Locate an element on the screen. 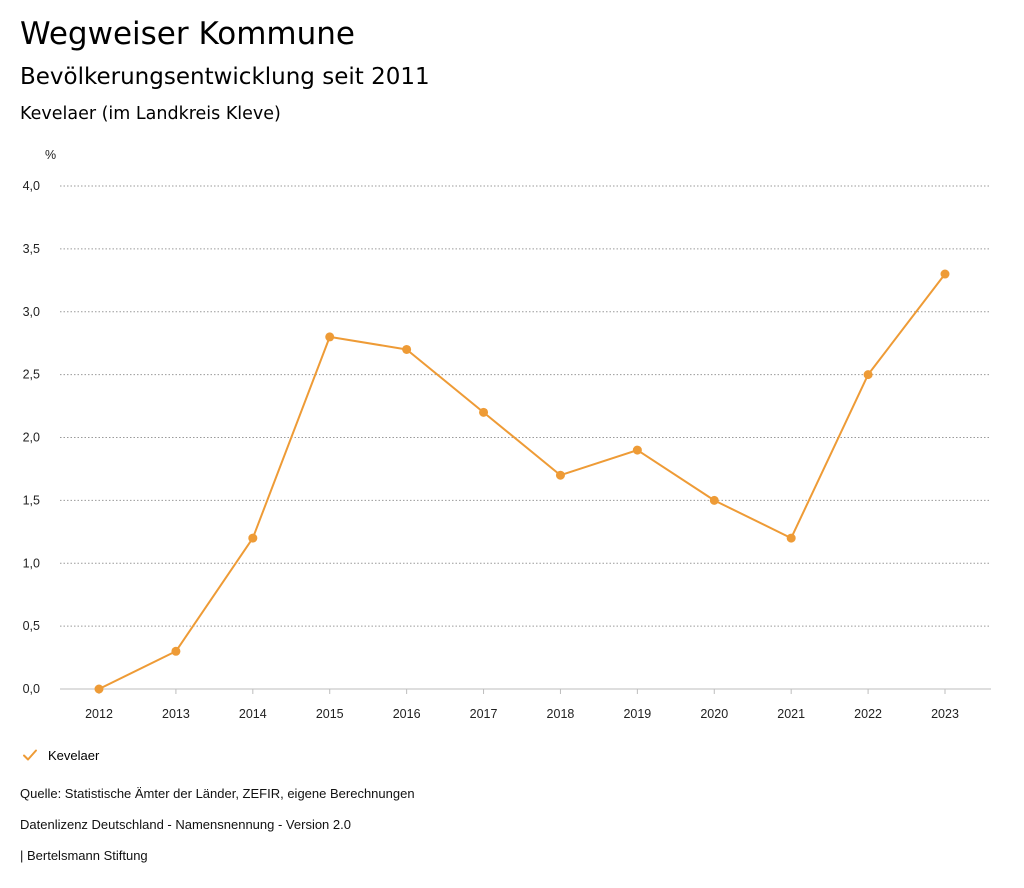  chart-legend: Kevelaer is located at coordinates (60, 755).